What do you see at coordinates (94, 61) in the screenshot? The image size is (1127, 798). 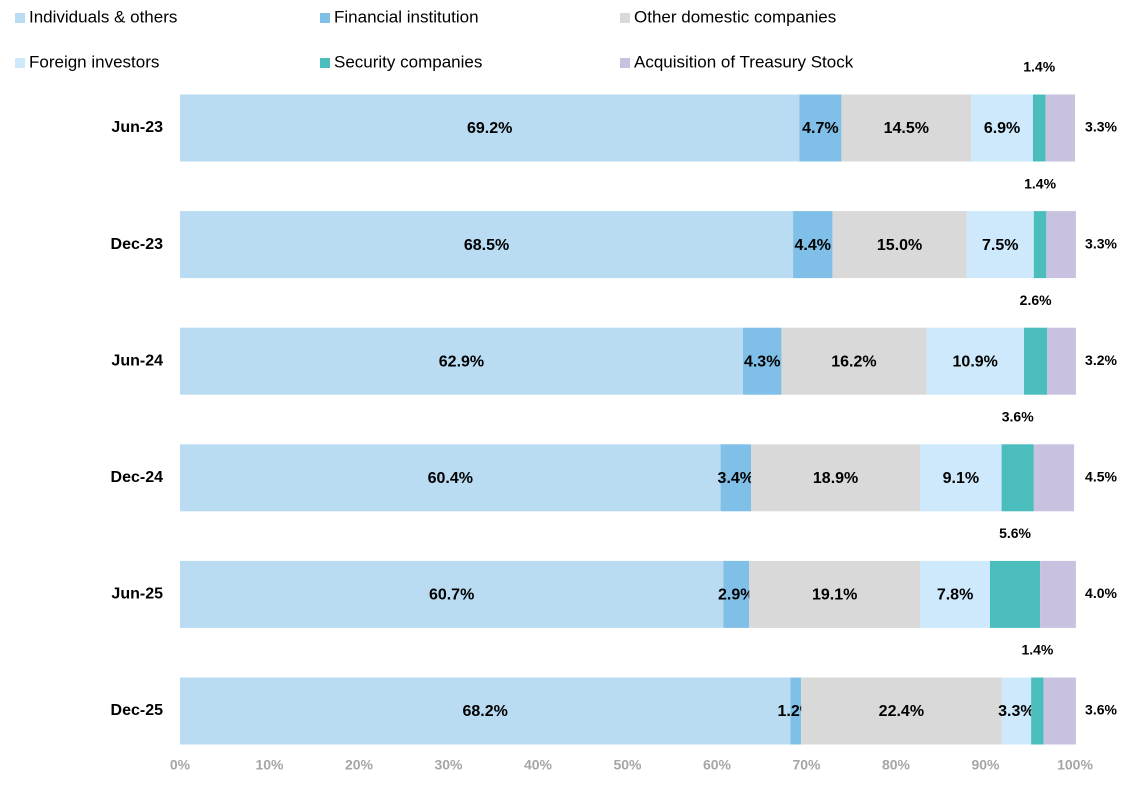 I see `legend-label: Foreign investors` at bounding box center [94, 61].